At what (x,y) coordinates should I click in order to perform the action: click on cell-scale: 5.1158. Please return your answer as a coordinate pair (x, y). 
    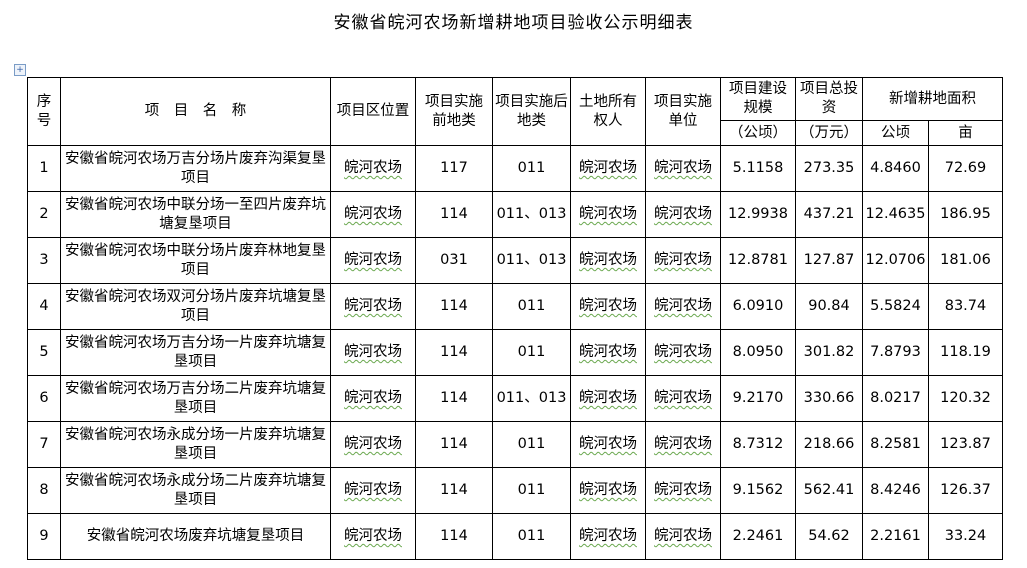
    Looking at the image, I should click on (758, 168).